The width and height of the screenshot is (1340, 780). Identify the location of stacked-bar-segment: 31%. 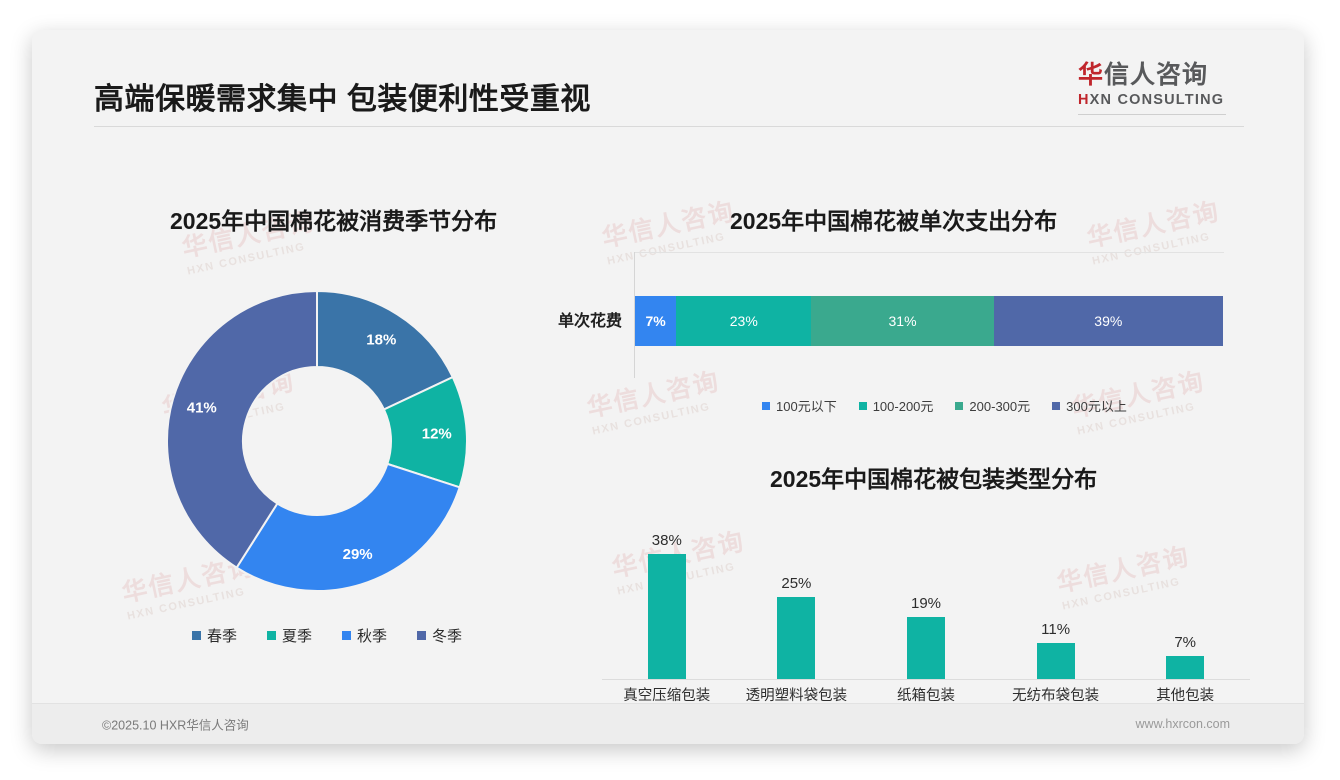
(902, 321).